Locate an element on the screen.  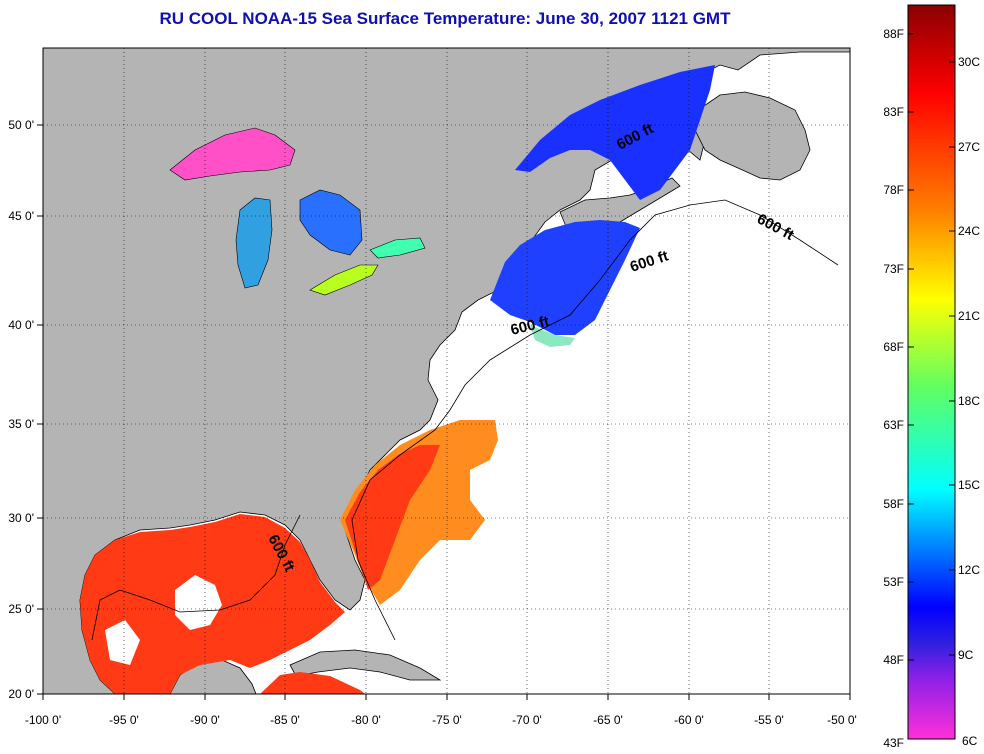
colorbar-c-label: 30C is located at coordinates (969, 62).